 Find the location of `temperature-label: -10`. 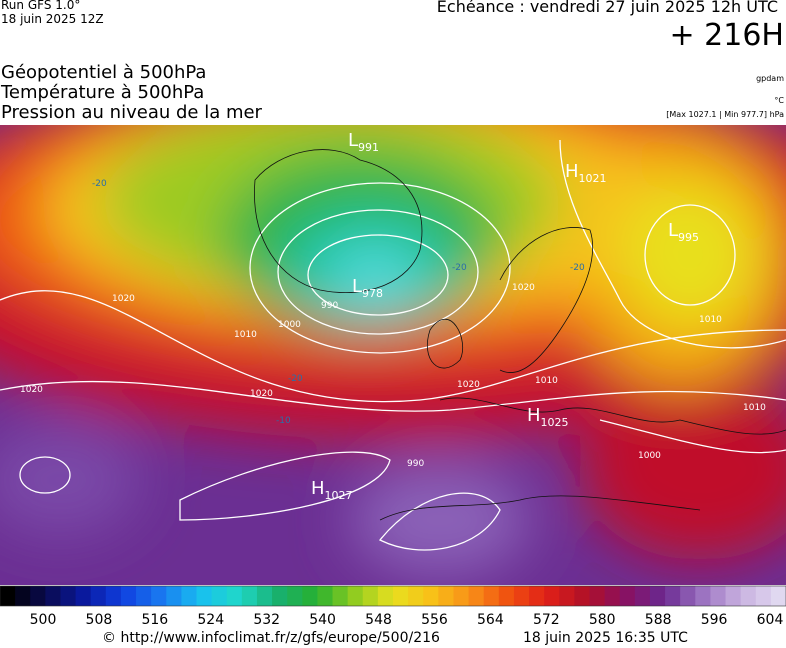

temperature-label: -10 is located at coordinates (283, 421).